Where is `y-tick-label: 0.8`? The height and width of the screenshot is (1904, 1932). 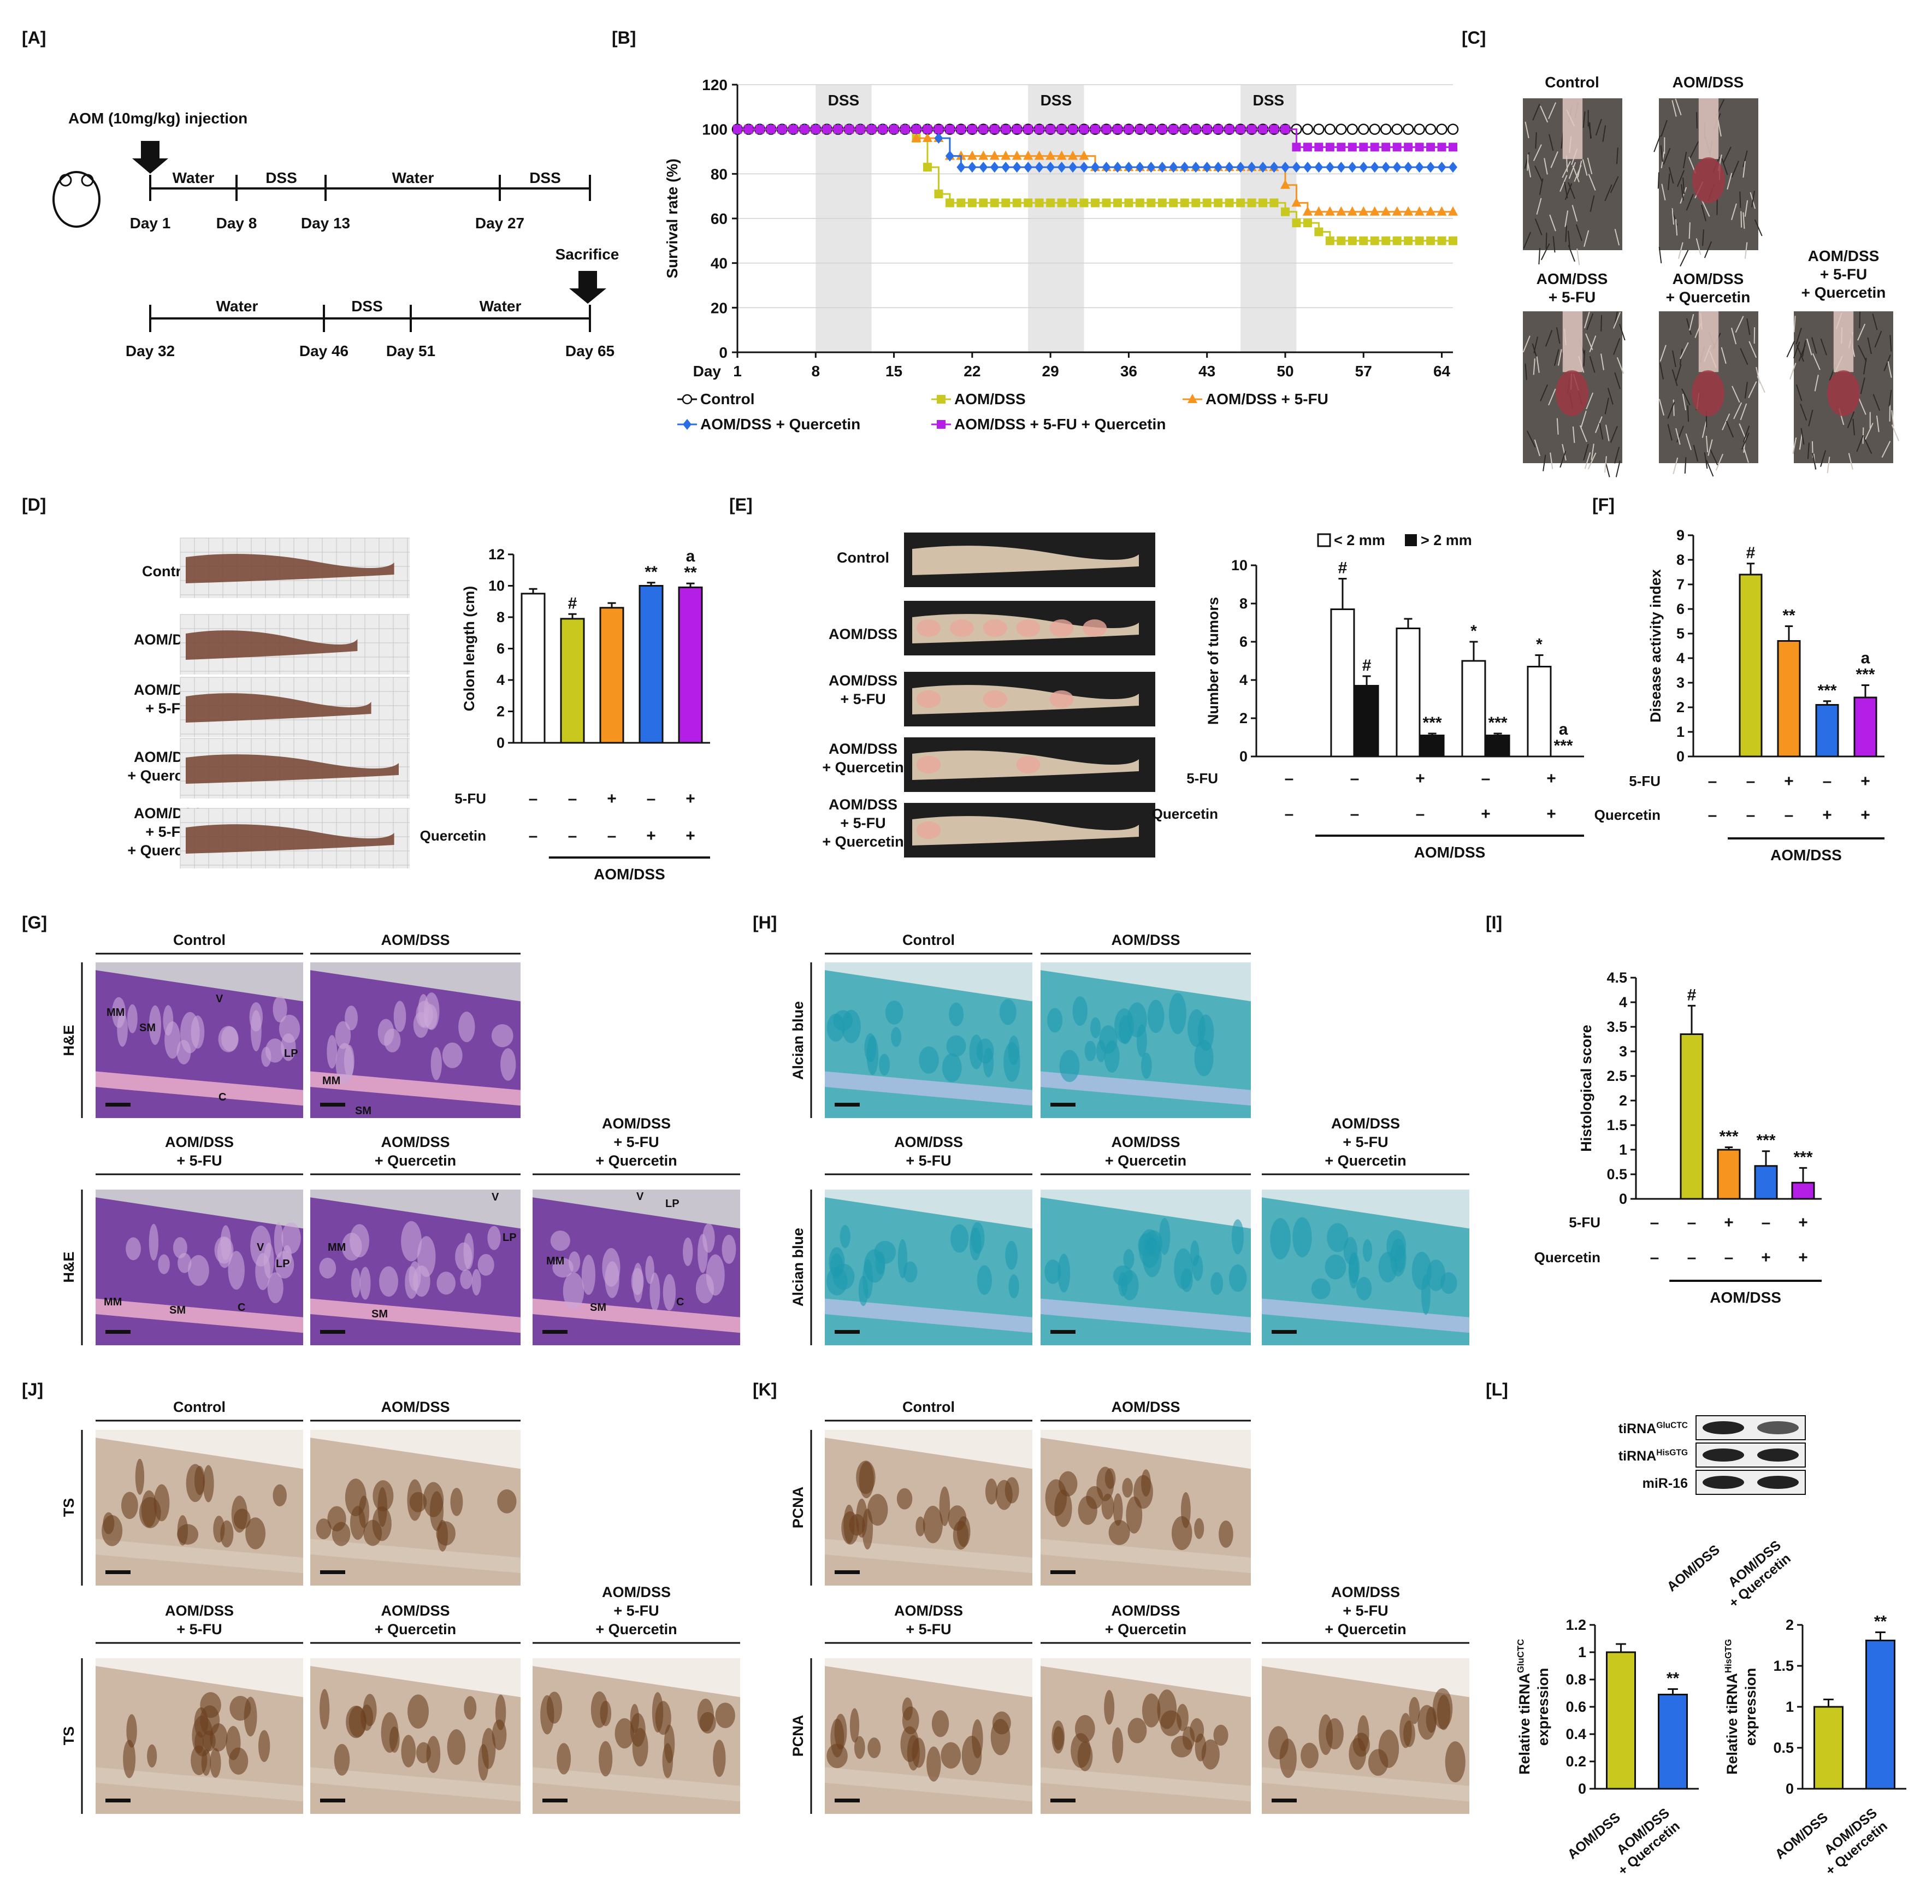 y-tick-label: 0.8 is located at coordinates (1575, 1679).